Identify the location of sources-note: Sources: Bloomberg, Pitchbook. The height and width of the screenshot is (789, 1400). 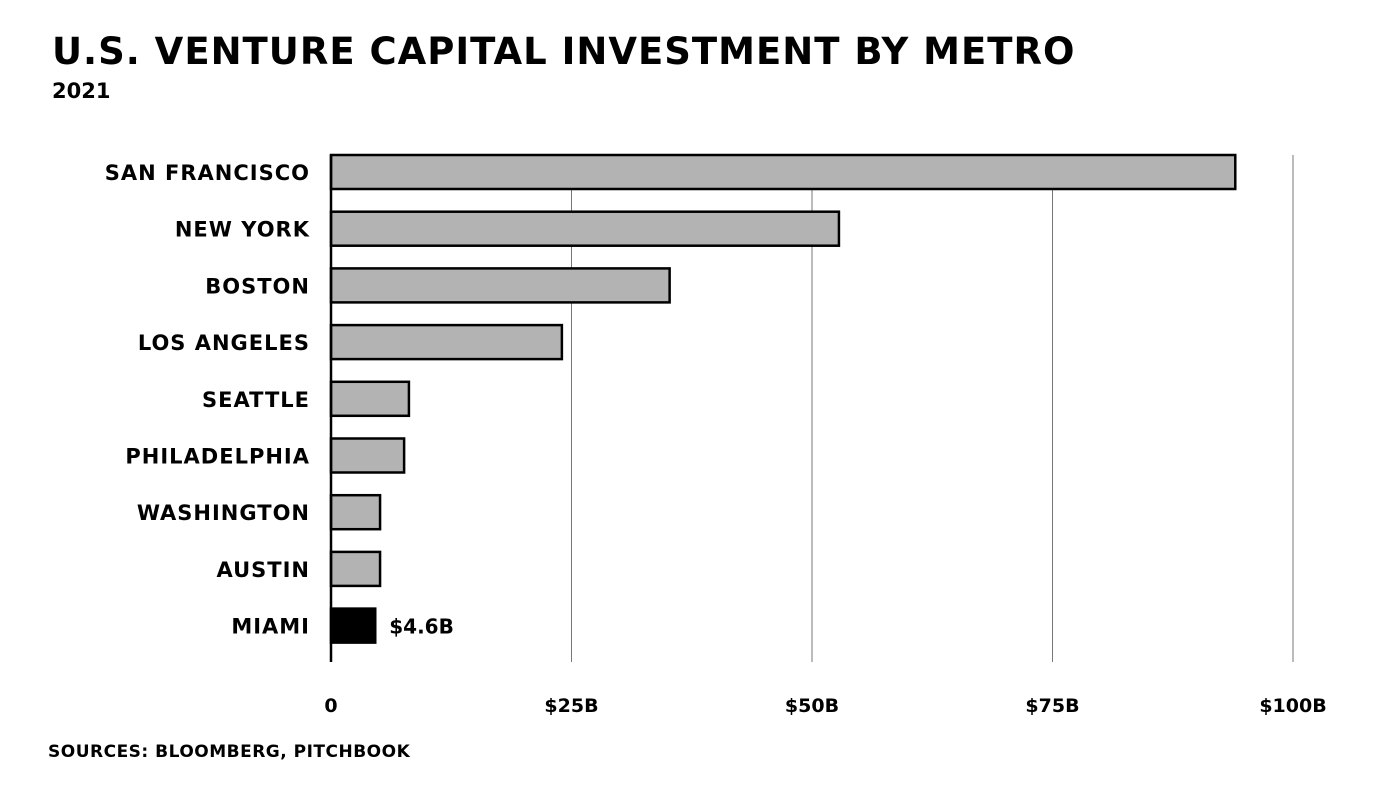
(229, 752).